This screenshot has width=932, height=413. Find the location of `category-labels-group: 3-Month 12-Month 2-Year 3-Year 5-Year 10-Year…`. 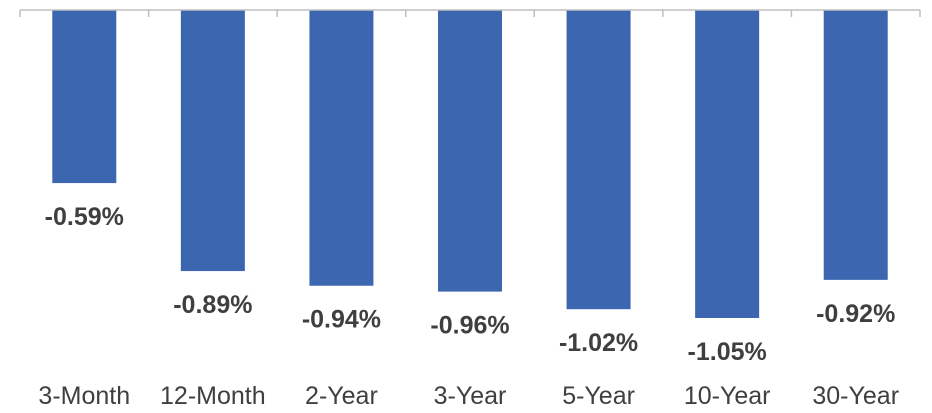

category-labels-group: 3-Month 12-Month 2-Year 3-Year 5-Year 10-Year… is located at coordinates (468, 396).